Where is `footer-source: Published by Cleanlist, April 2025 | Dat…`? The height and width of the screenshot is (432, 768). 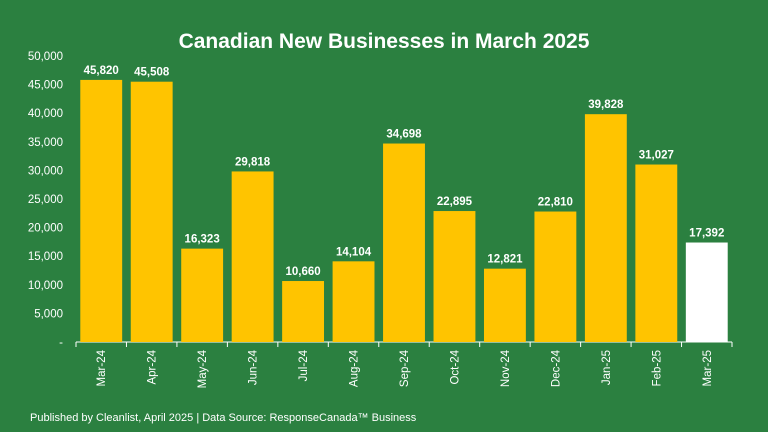
footer-source: Published by Cleanlist, April 2025 | Dat… is located at coordinates (223, 418).